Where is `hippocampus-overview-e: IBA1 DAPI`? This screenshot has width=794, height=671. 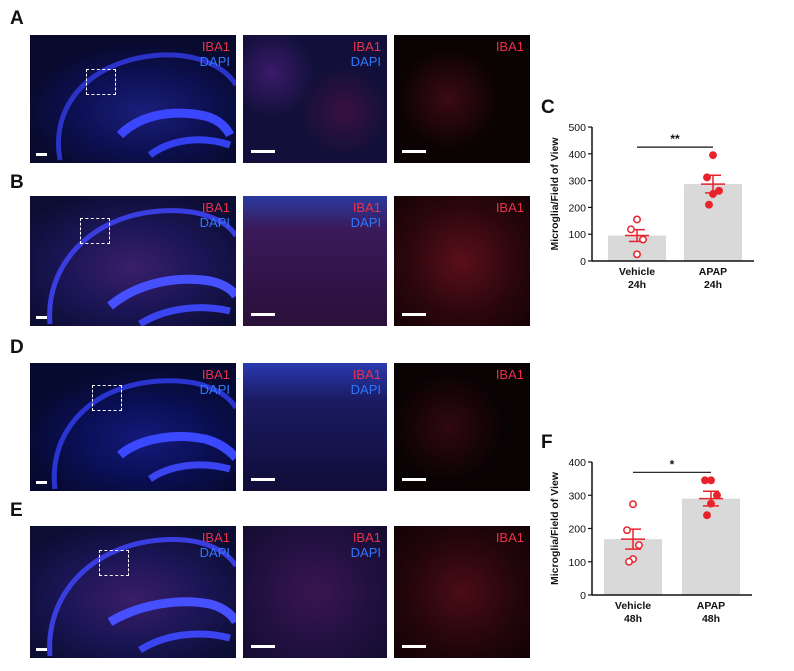
hippocampus-overview-e: IBA1 DAPI is located at coordinates (133, 592).